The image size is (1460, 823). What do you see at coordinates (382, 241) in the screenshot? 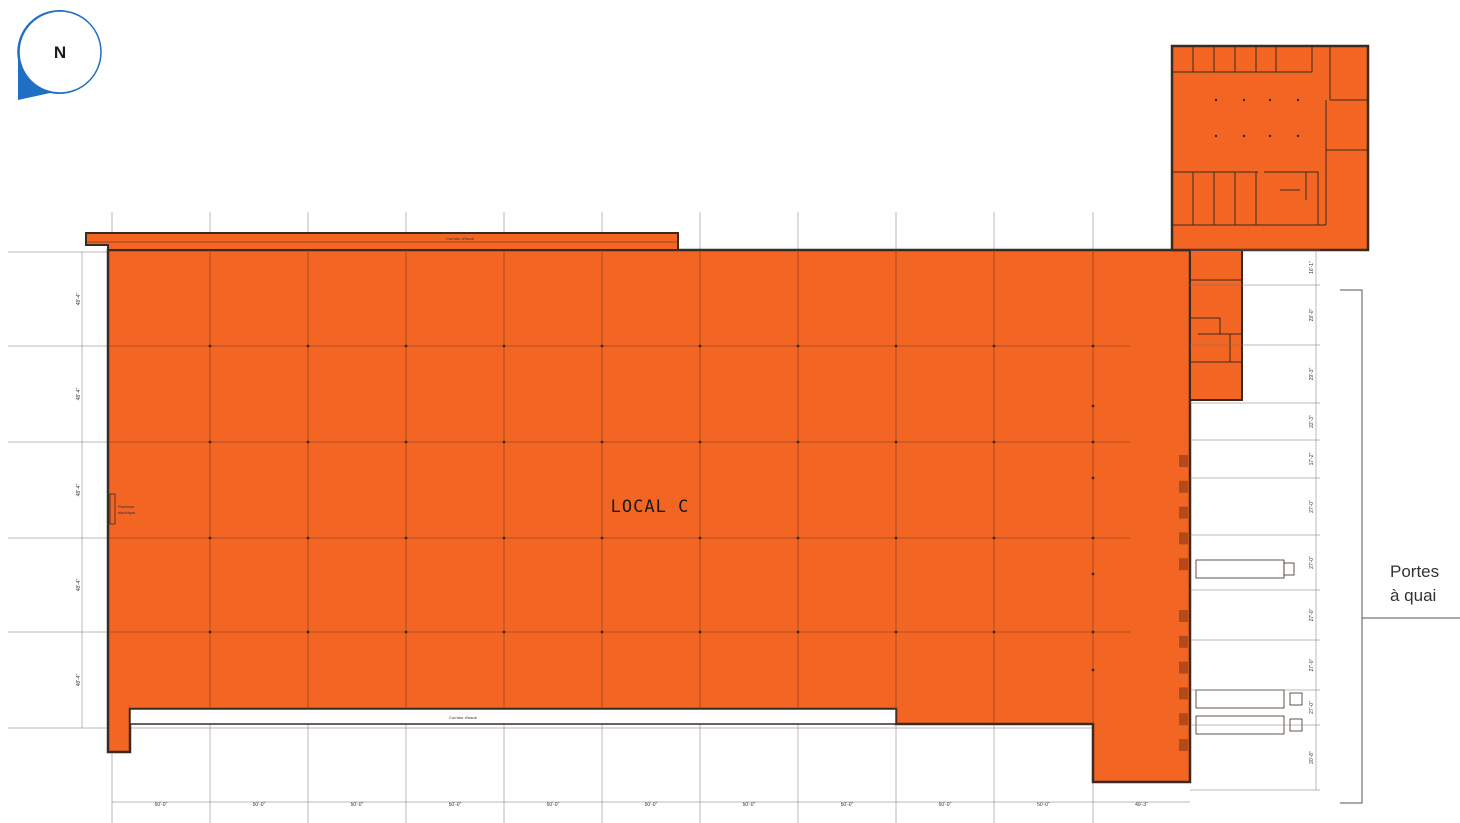
I see `north-exit-corridor` at bounding box center [382, 241].